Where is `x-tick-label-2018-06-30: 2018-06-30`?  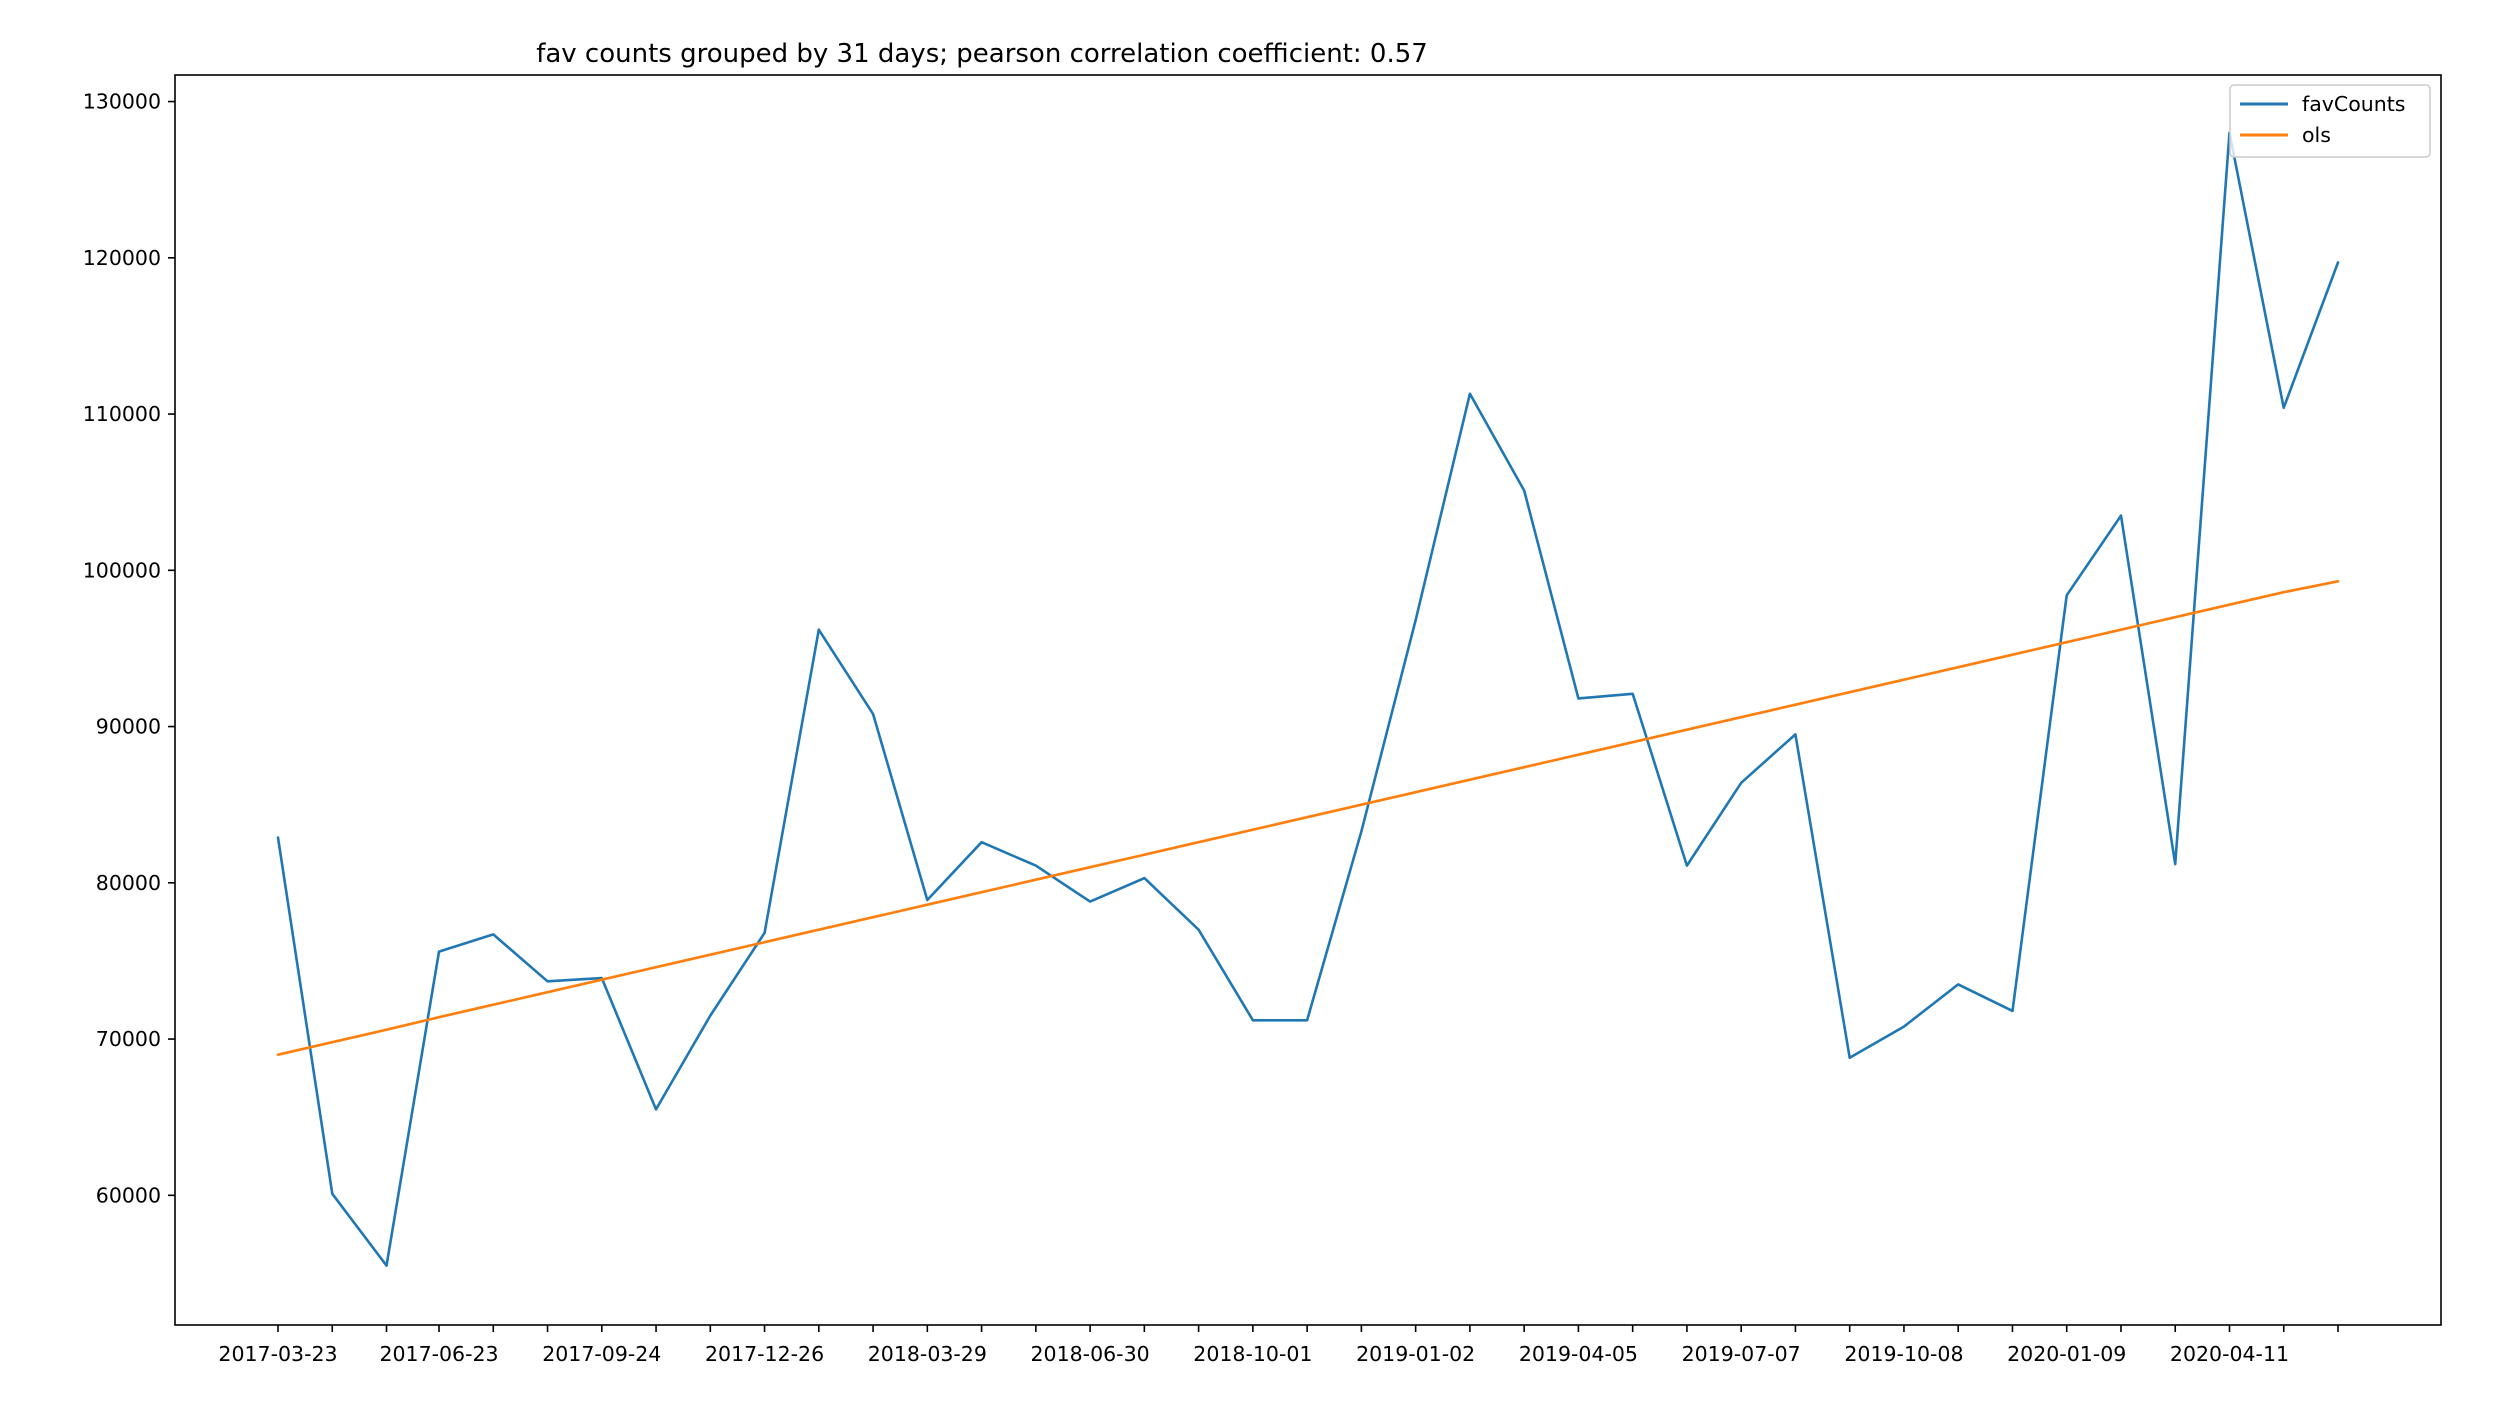
x-tick-label-2018-06-30: 2018-06-30 is located at coordinates (1090, 1354).